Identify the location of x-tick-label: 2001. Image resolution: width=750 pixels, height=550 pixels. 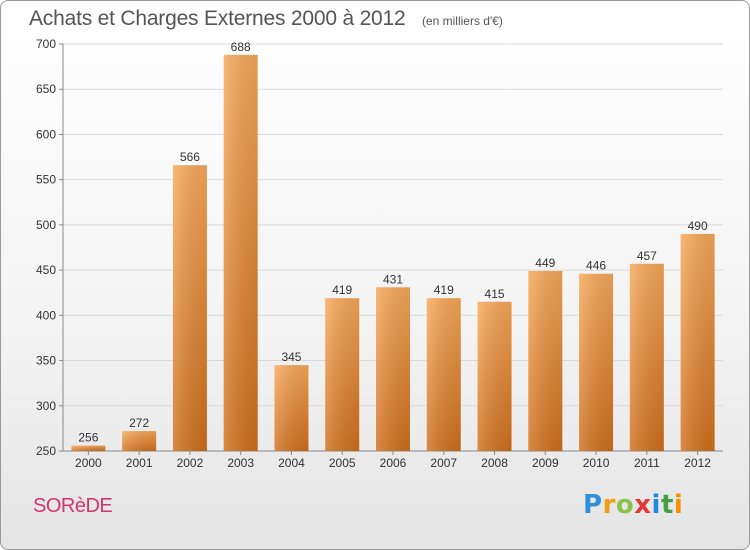
(139, 463).